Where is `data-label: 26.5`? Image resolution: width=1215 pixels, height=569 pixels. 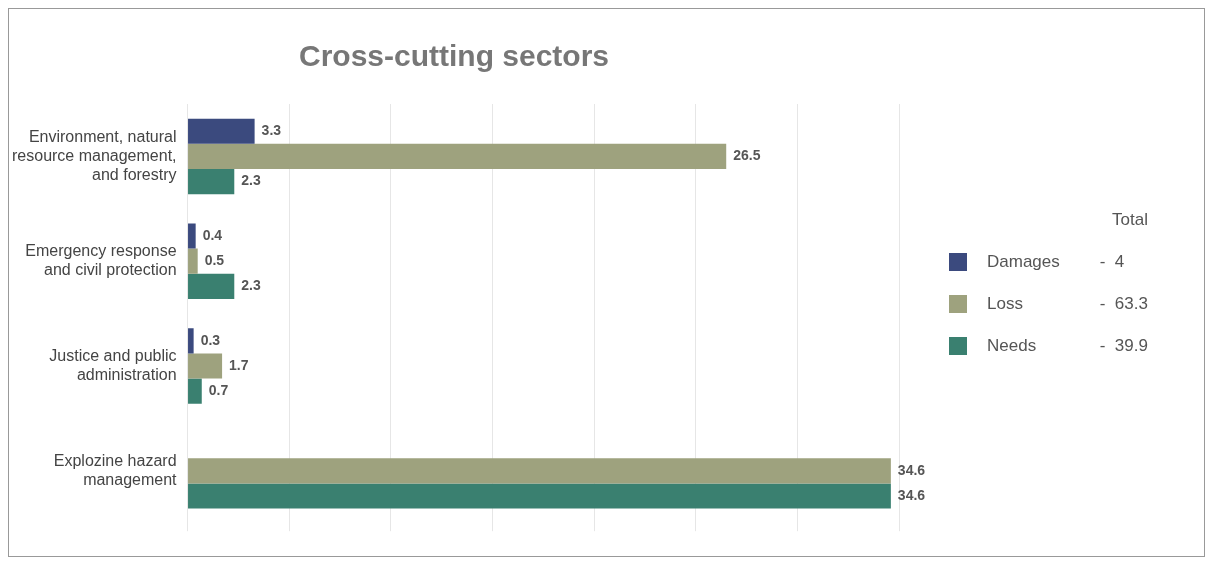
data-label: 26.5 is located at coordinates (747, 155).